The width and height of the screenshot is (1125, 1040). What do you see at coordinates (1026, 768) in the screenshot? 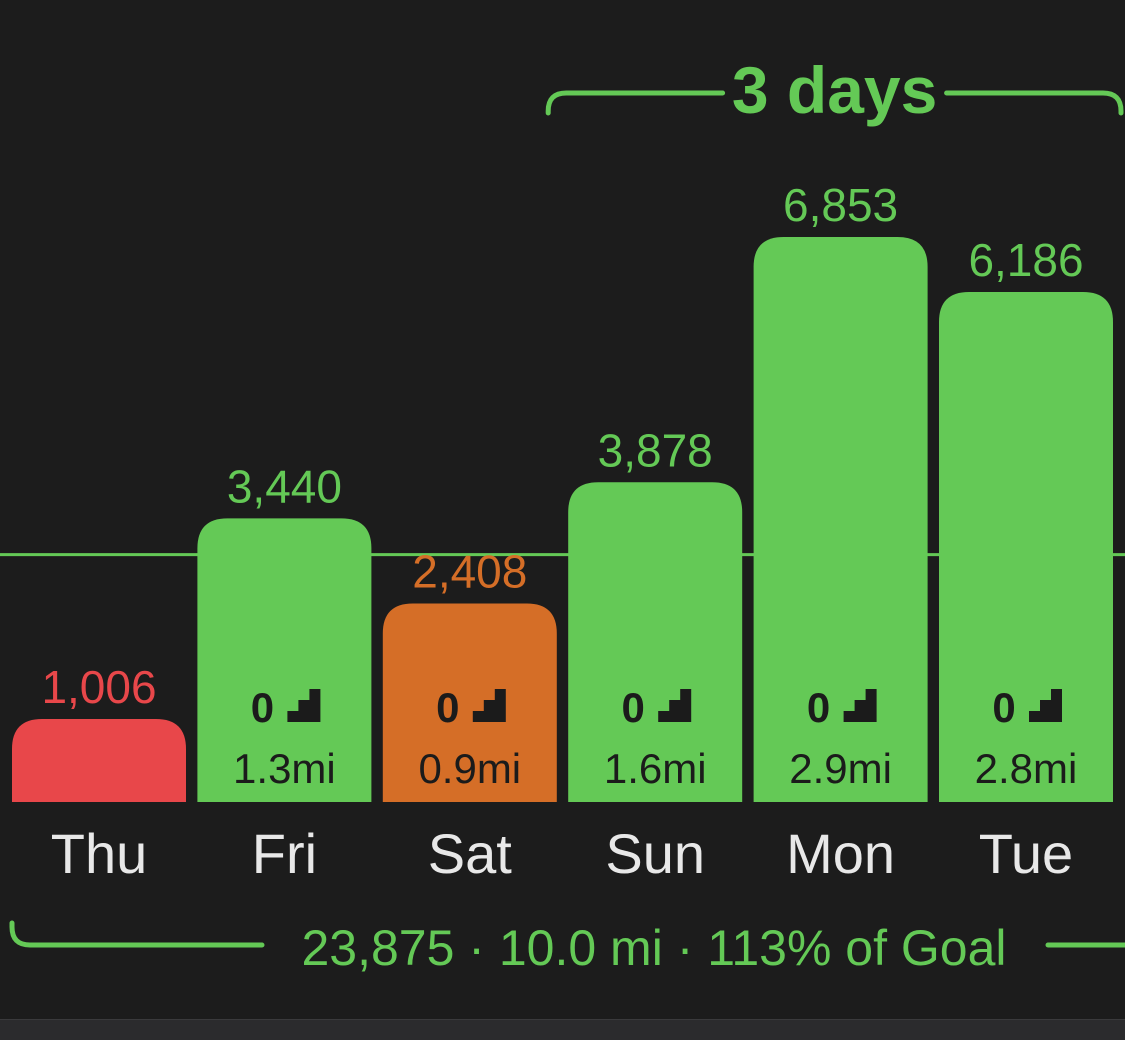
I see `distance-label-tue: 2.8mi` at bounding box center [1026, 768].